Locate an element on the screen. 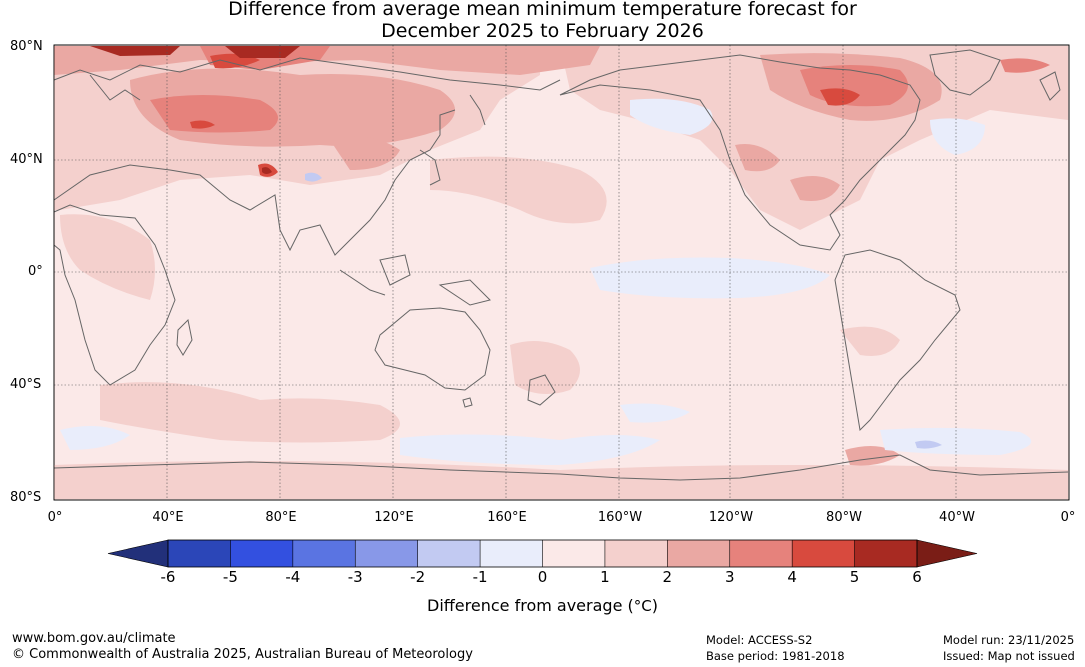  anomaly-area-hudson-bay-very-strong is located at coordinates (840, 97).